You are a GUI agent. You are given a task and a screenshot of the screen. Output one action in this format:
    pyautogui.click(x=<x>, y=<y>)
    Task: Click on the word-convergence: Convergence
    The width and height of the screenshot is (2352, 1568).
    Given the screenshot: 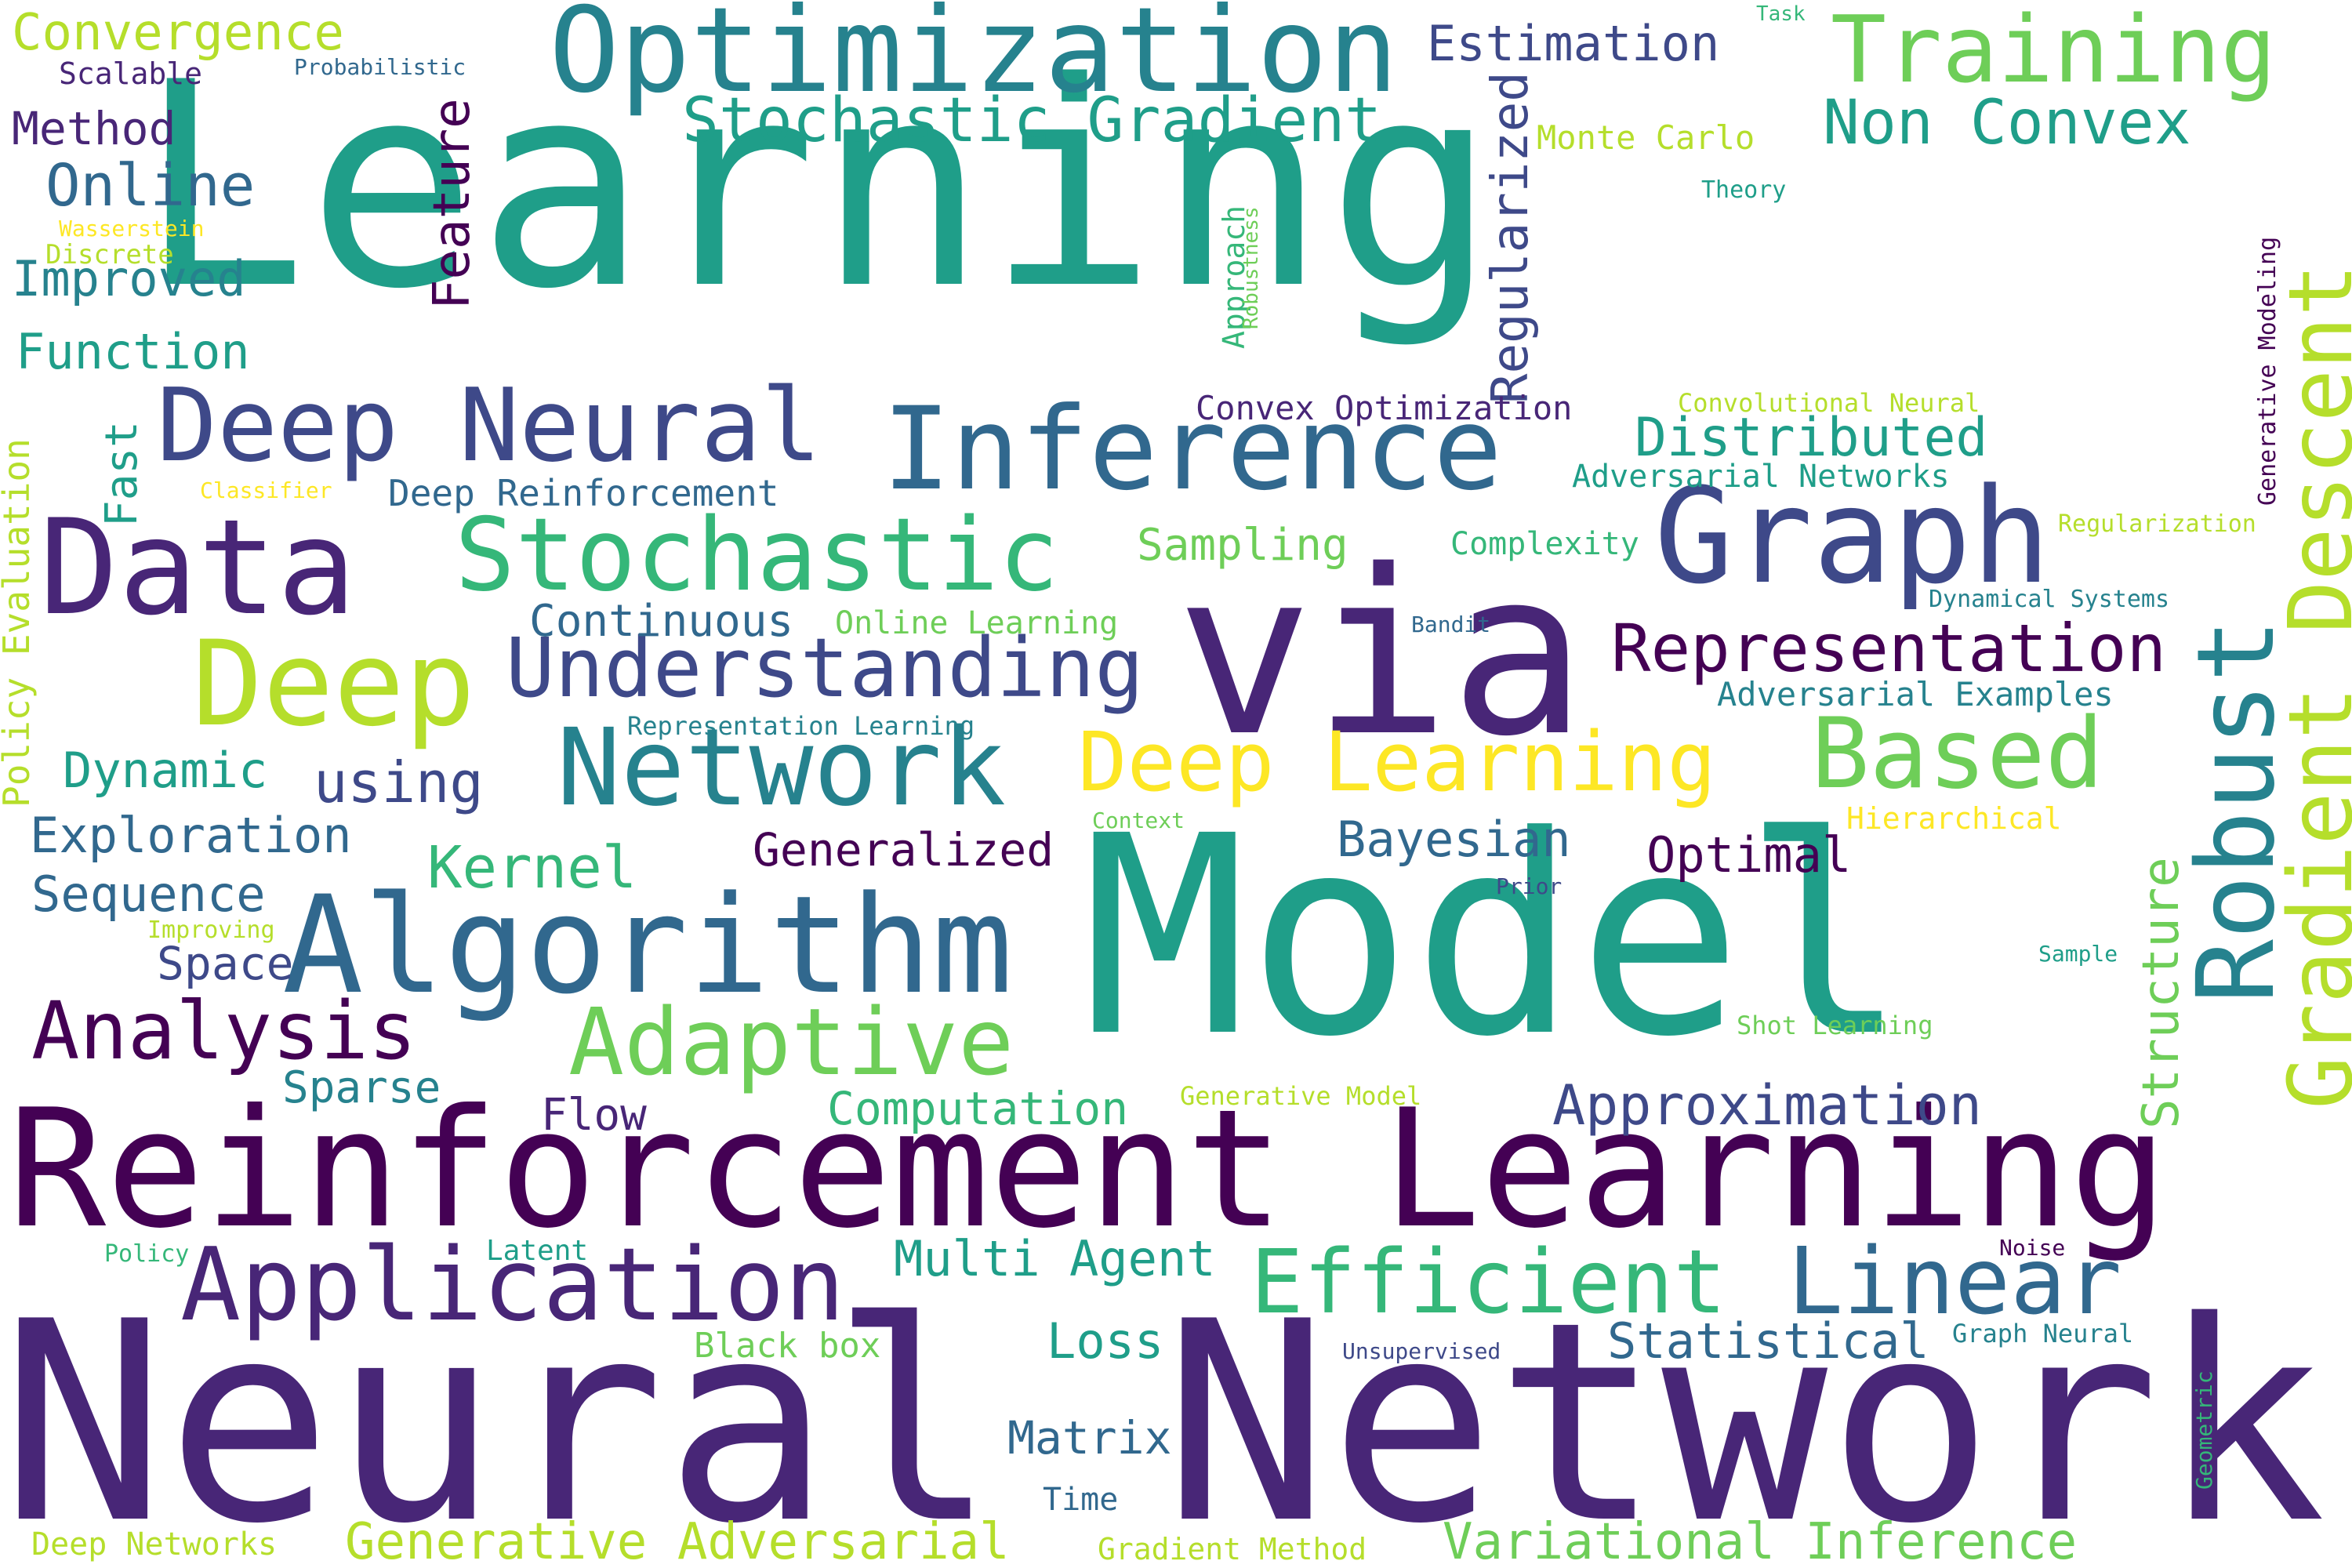 What is the action you would take?
    pyautogui.click(x=178, y=33)
    